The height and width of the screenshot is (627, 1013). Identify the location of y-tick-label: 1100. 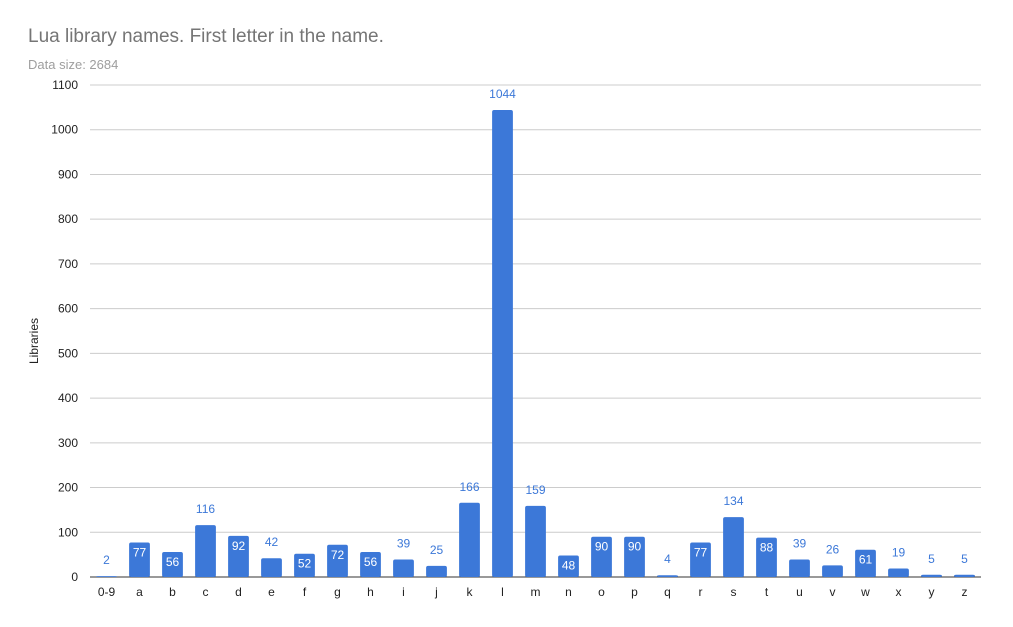
(65, 85).